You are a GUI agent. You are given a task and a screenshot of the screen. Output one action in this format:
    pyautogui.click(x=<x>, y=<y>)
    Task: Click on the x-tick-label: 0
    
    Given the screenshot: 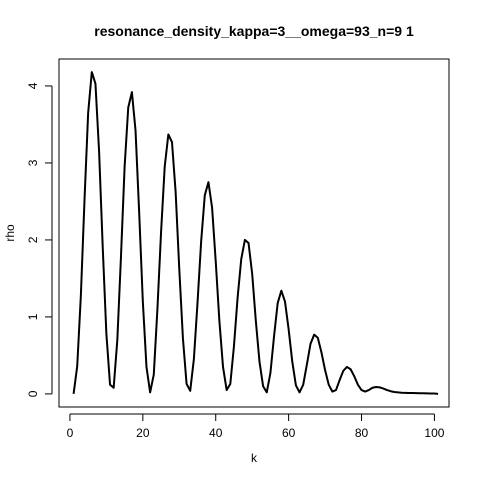 What is the action you would take?
    pyautogui.click(x=70, y=433)
    